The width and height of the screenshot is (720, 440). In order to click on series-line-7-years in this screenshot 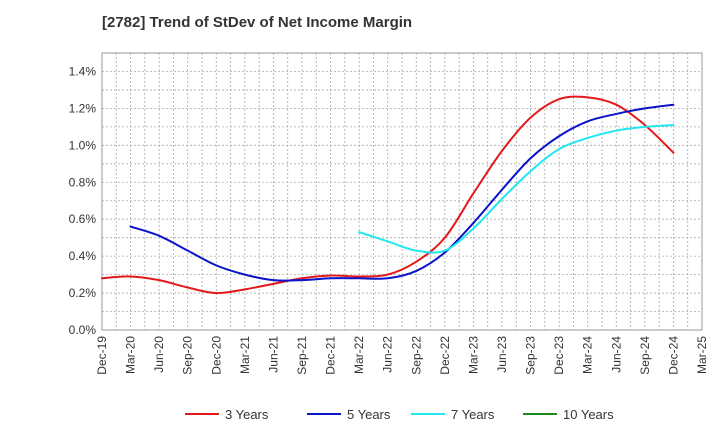, I will do `click(516, 189)`.